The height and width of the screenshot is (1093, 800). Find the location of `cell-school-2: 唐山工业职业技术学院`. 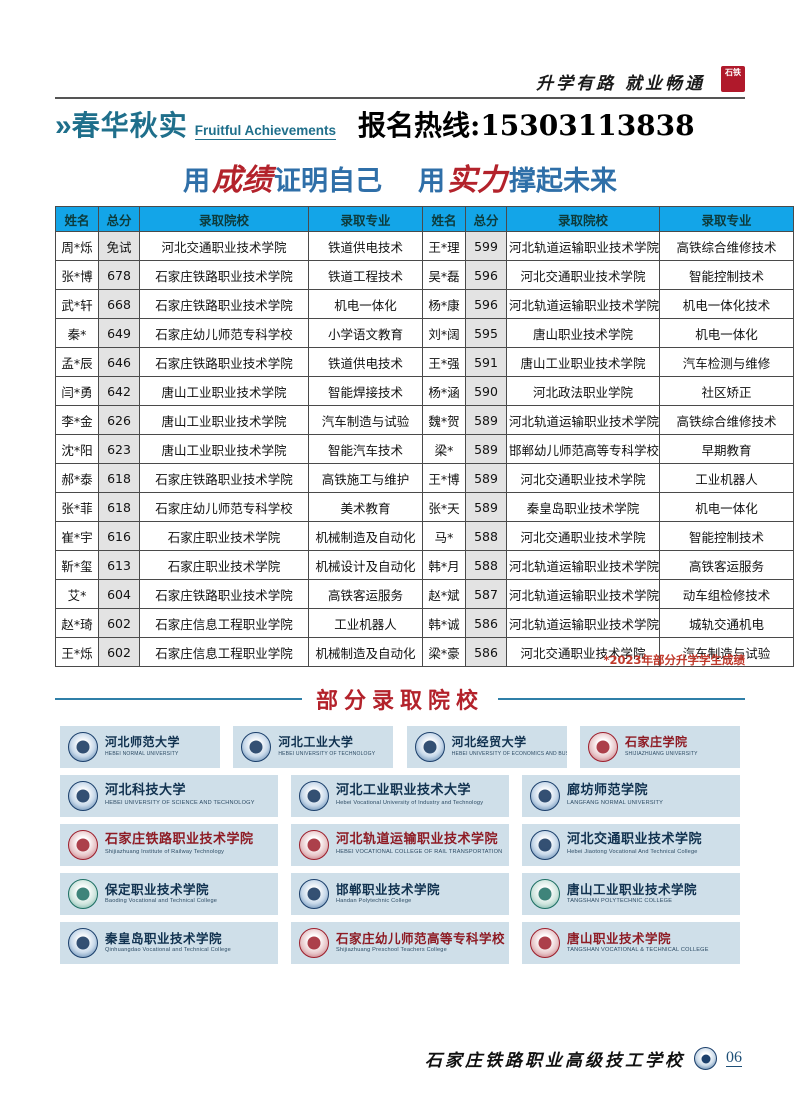

cell-school-2: 唐山工业职业技术学院 is located at coordinates (583, 362).